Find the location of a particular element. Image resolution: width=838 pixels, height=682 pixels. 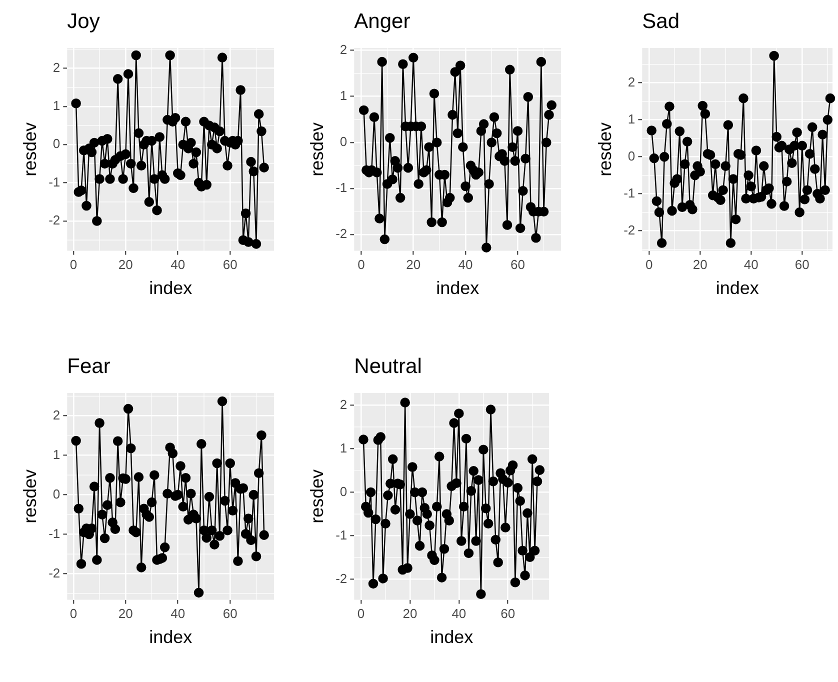

chart-title: Neutral is located at coordinates (388, 366).